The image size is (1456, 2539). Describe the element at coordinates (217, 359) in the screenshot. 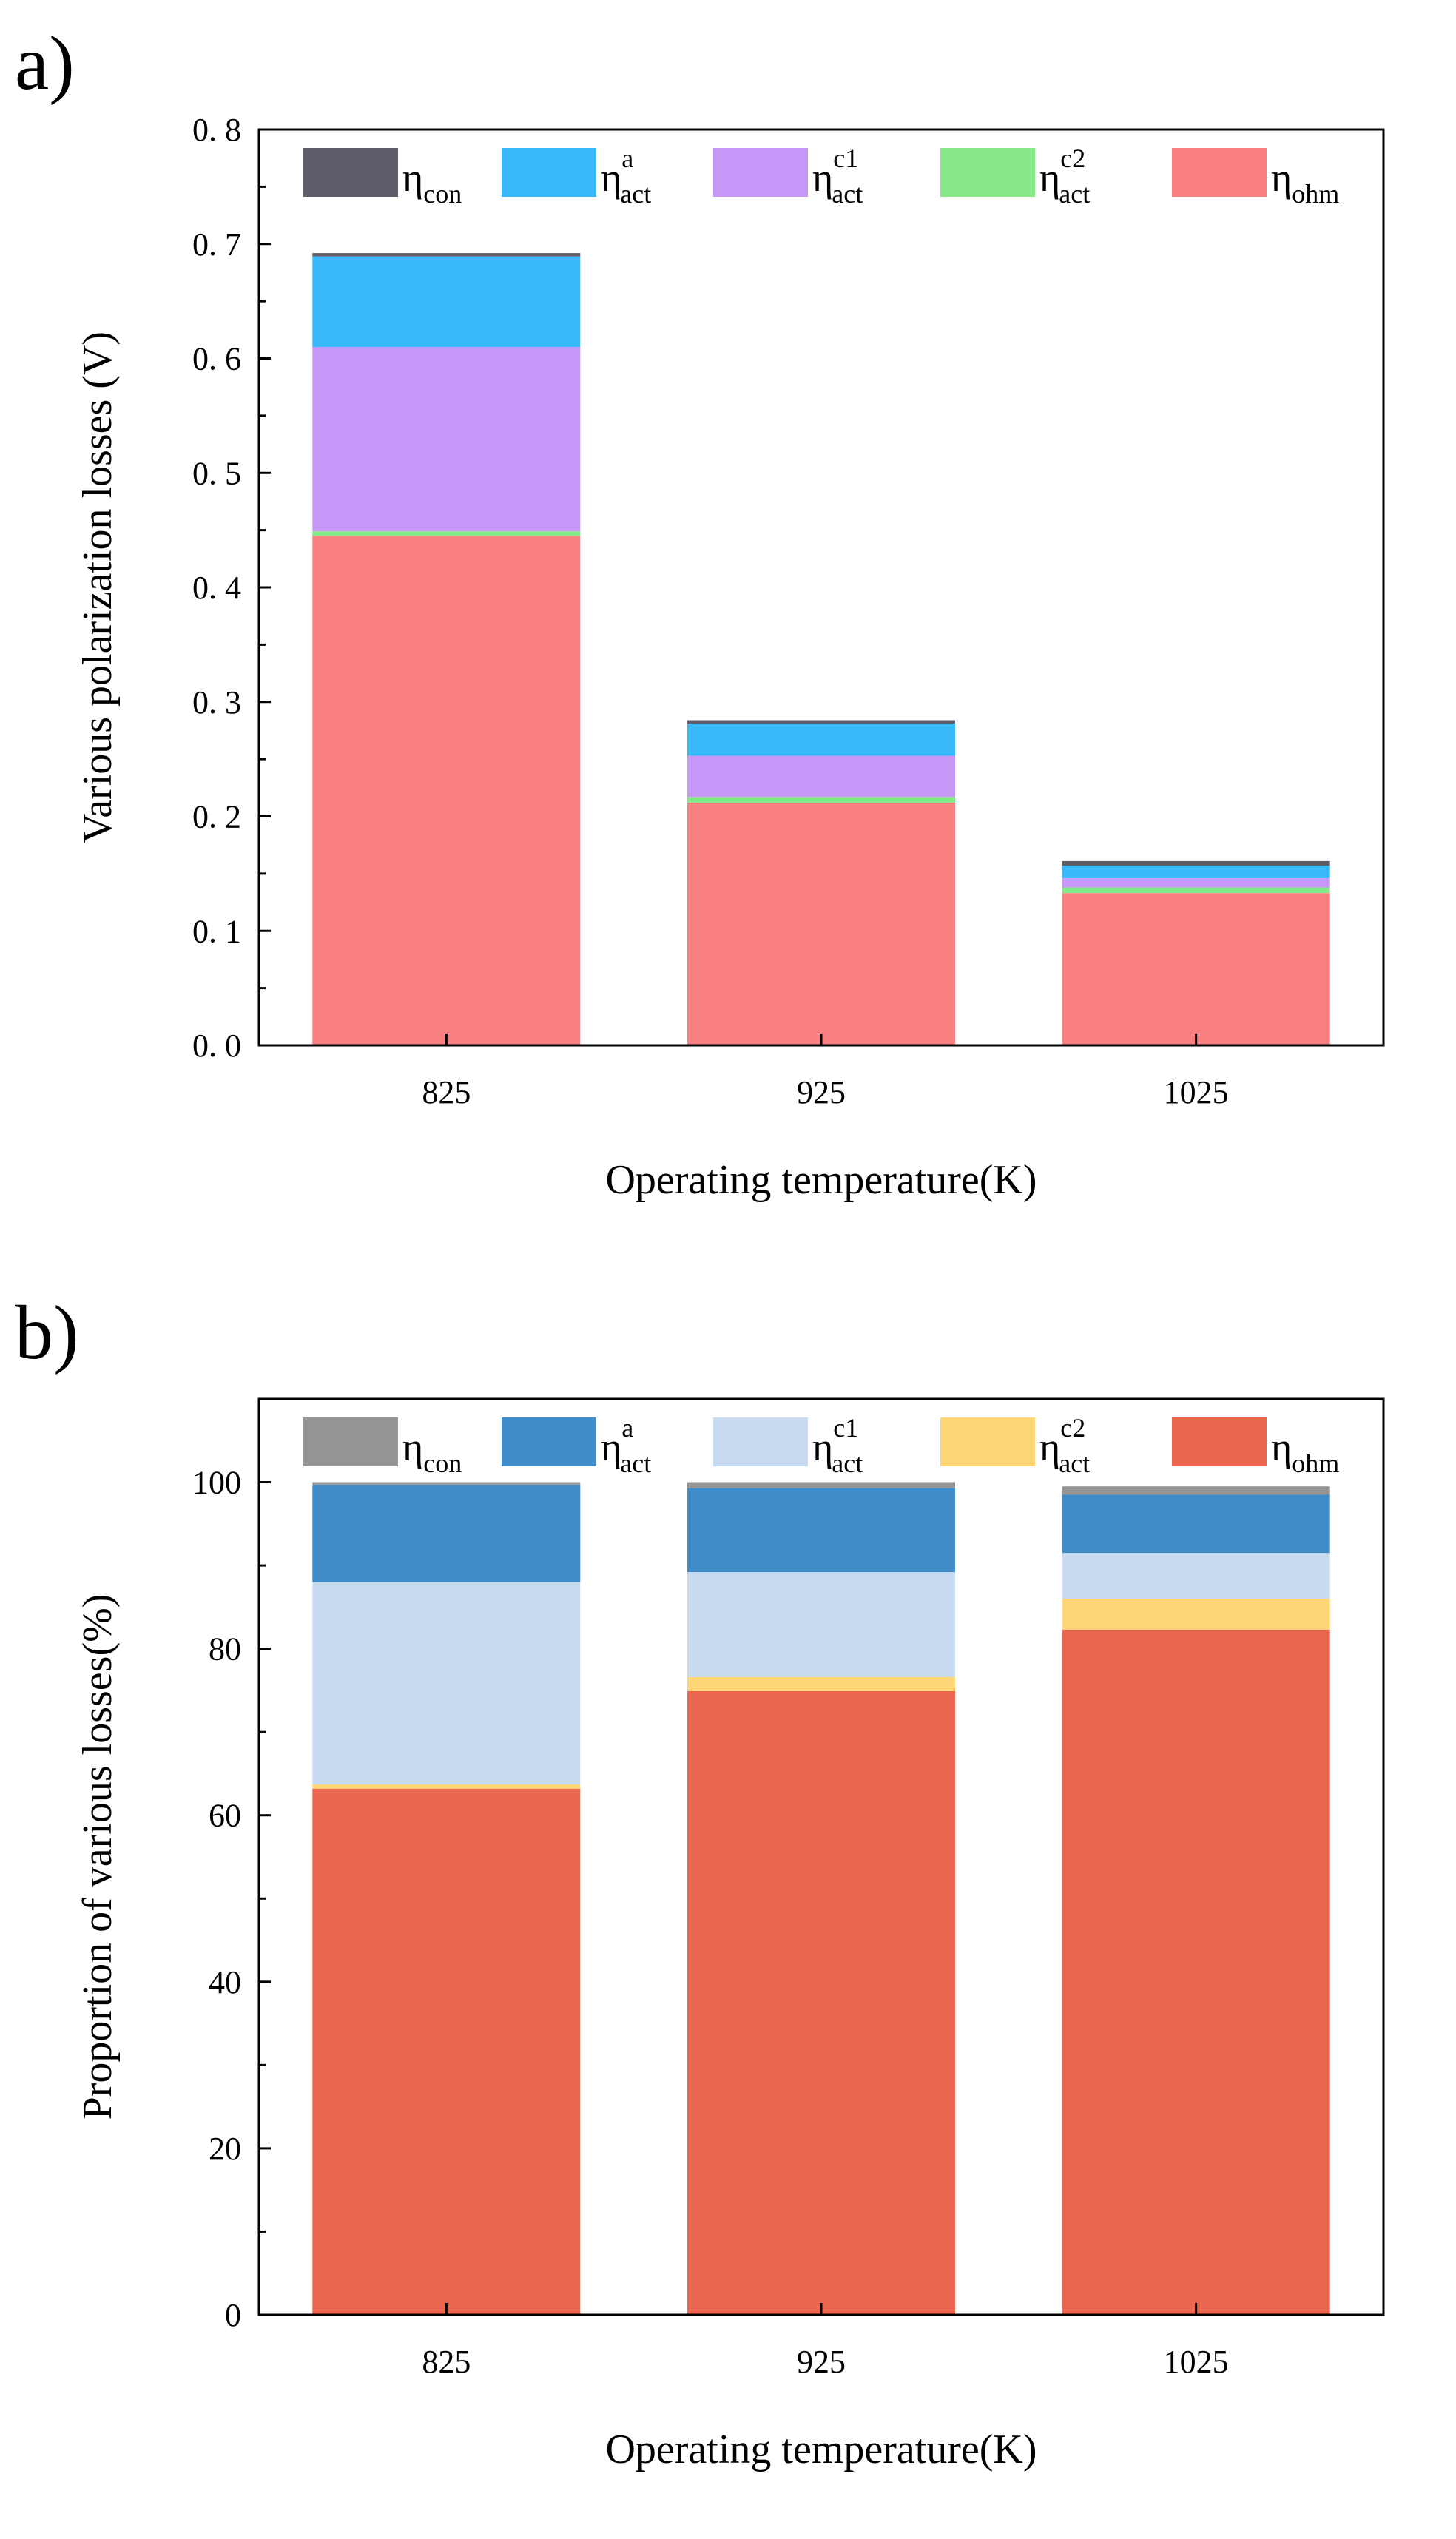

I see `y-tick-label: 0. 6` at that location.